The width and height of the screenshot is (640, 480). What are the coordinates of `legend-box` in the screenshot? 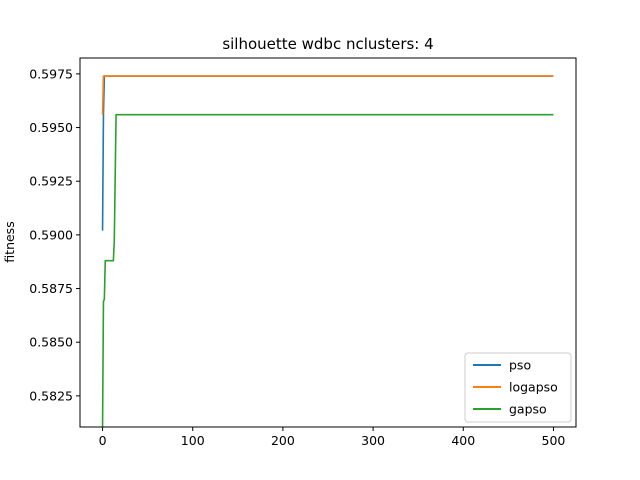 It's located at (518, 387).